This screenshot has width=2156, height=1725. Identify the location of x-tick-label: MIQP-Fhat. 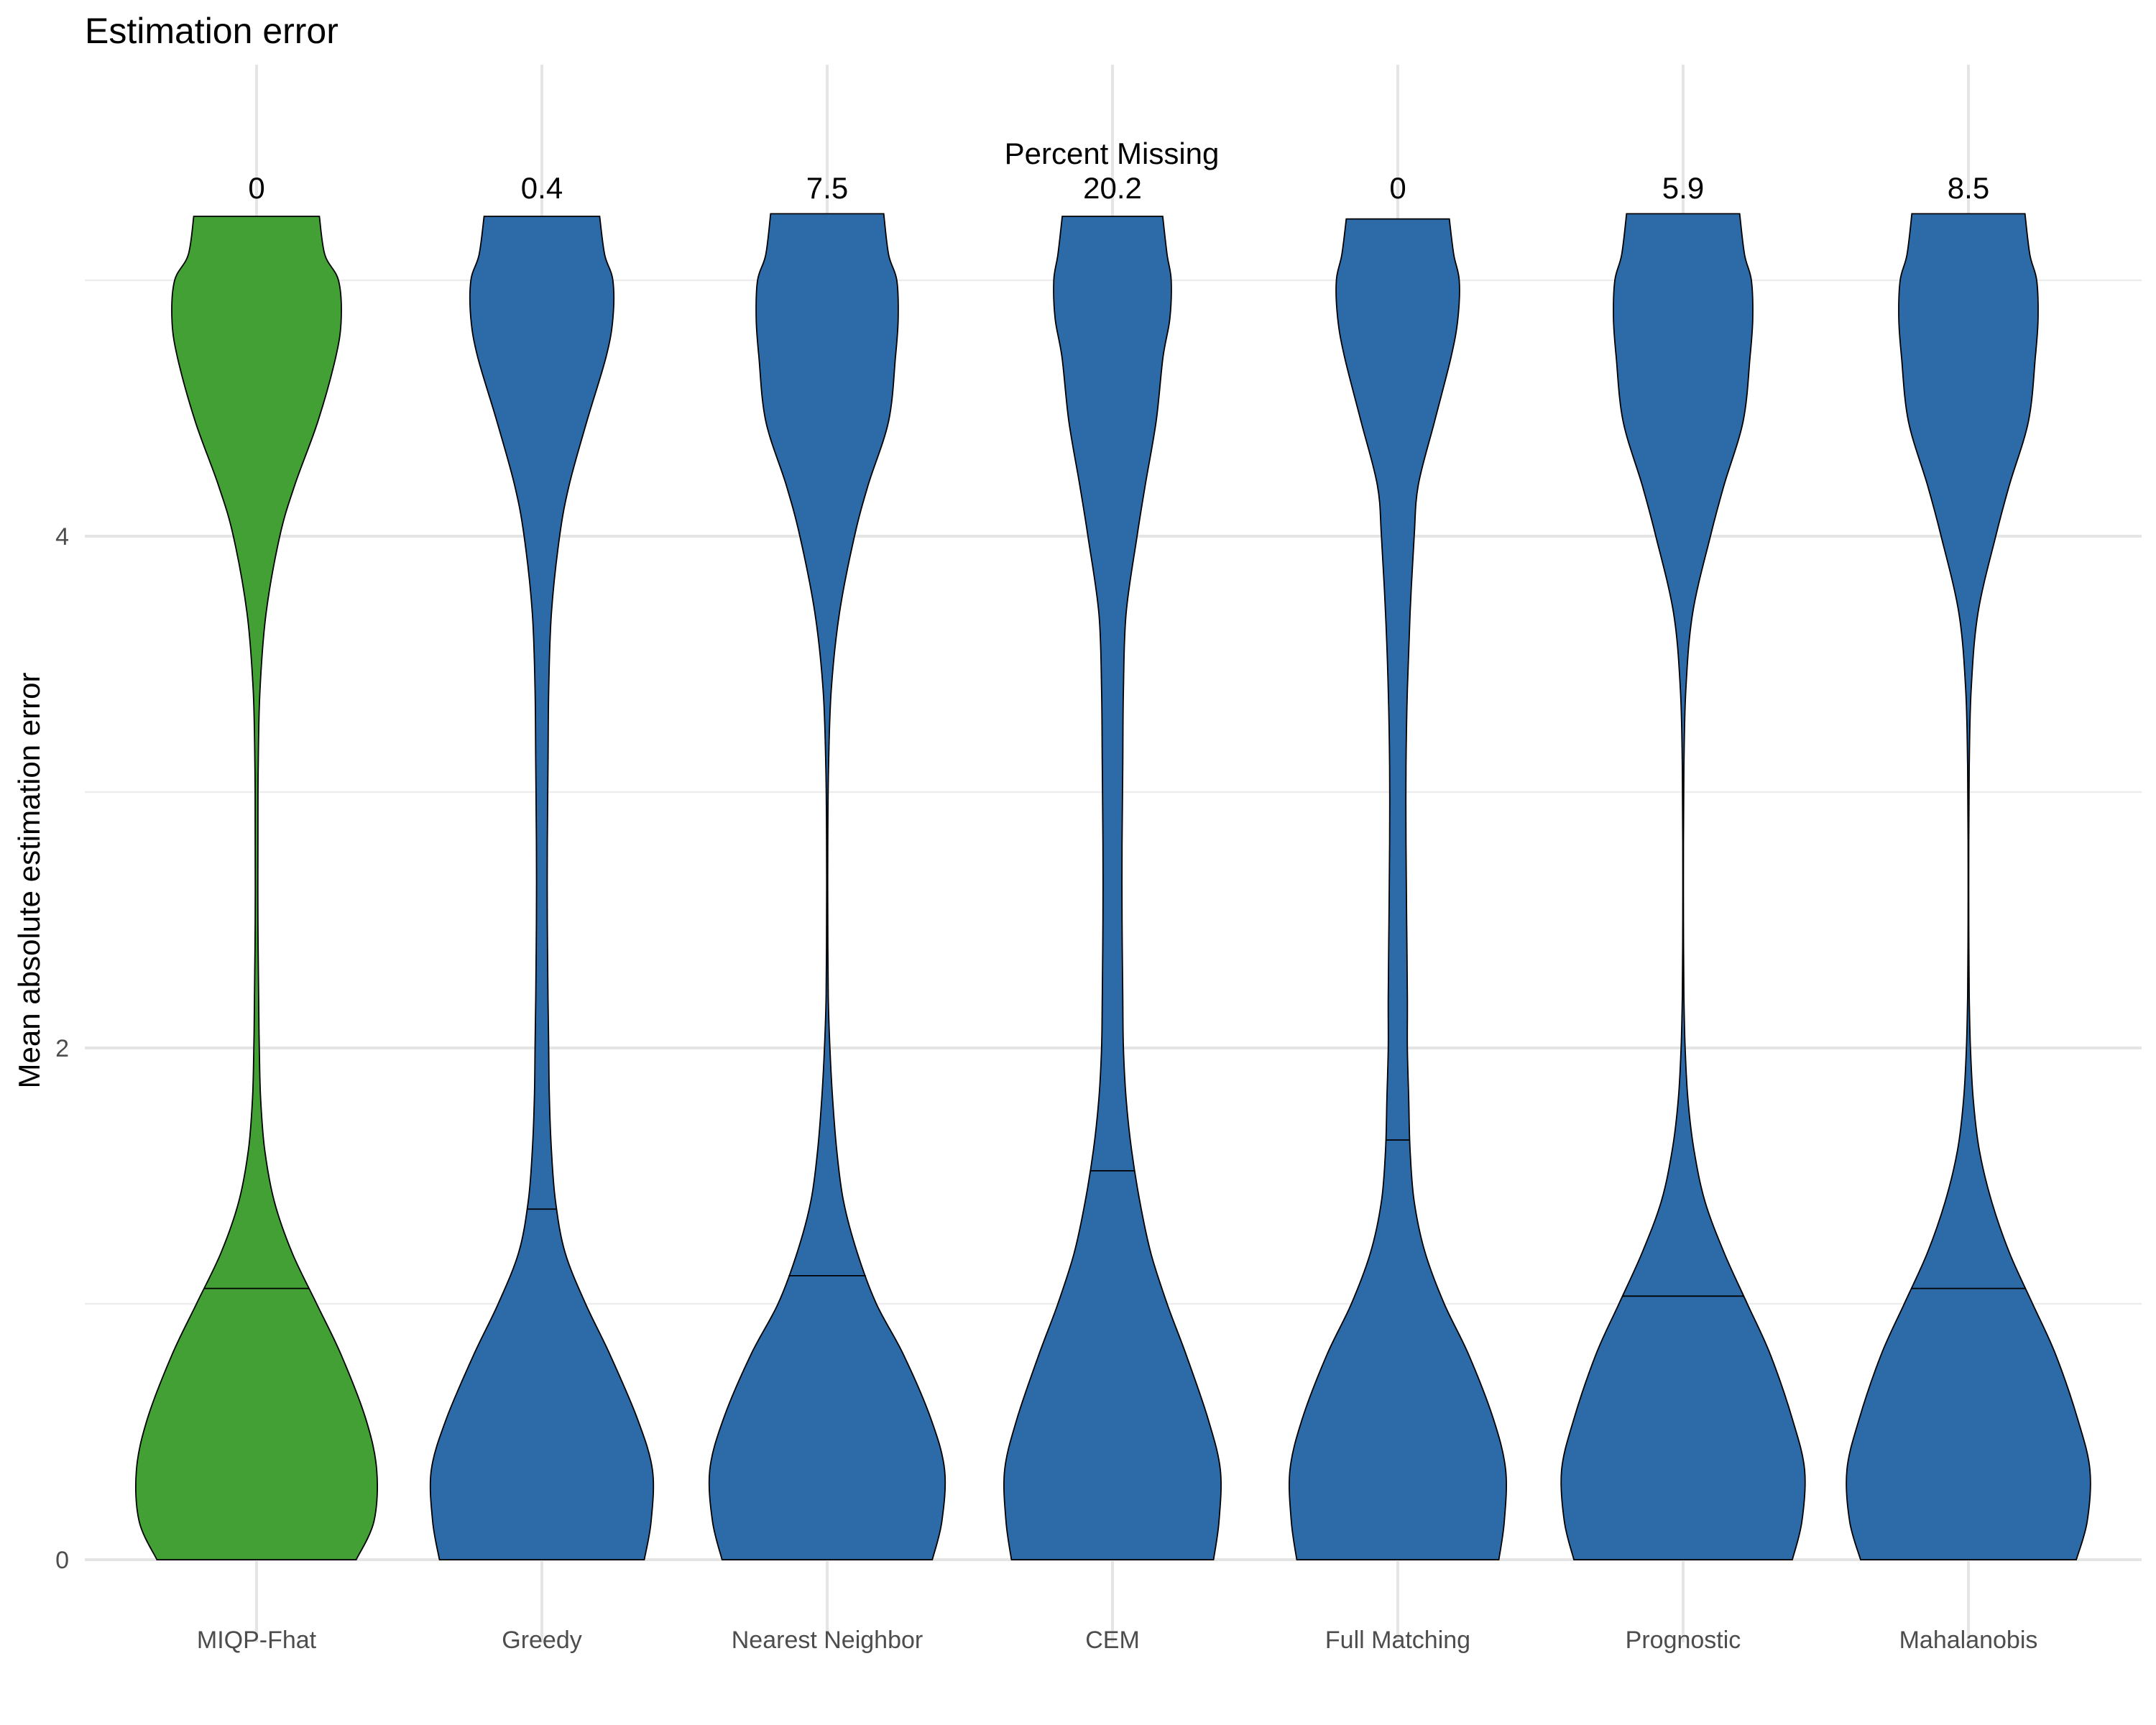
(257, 1640).